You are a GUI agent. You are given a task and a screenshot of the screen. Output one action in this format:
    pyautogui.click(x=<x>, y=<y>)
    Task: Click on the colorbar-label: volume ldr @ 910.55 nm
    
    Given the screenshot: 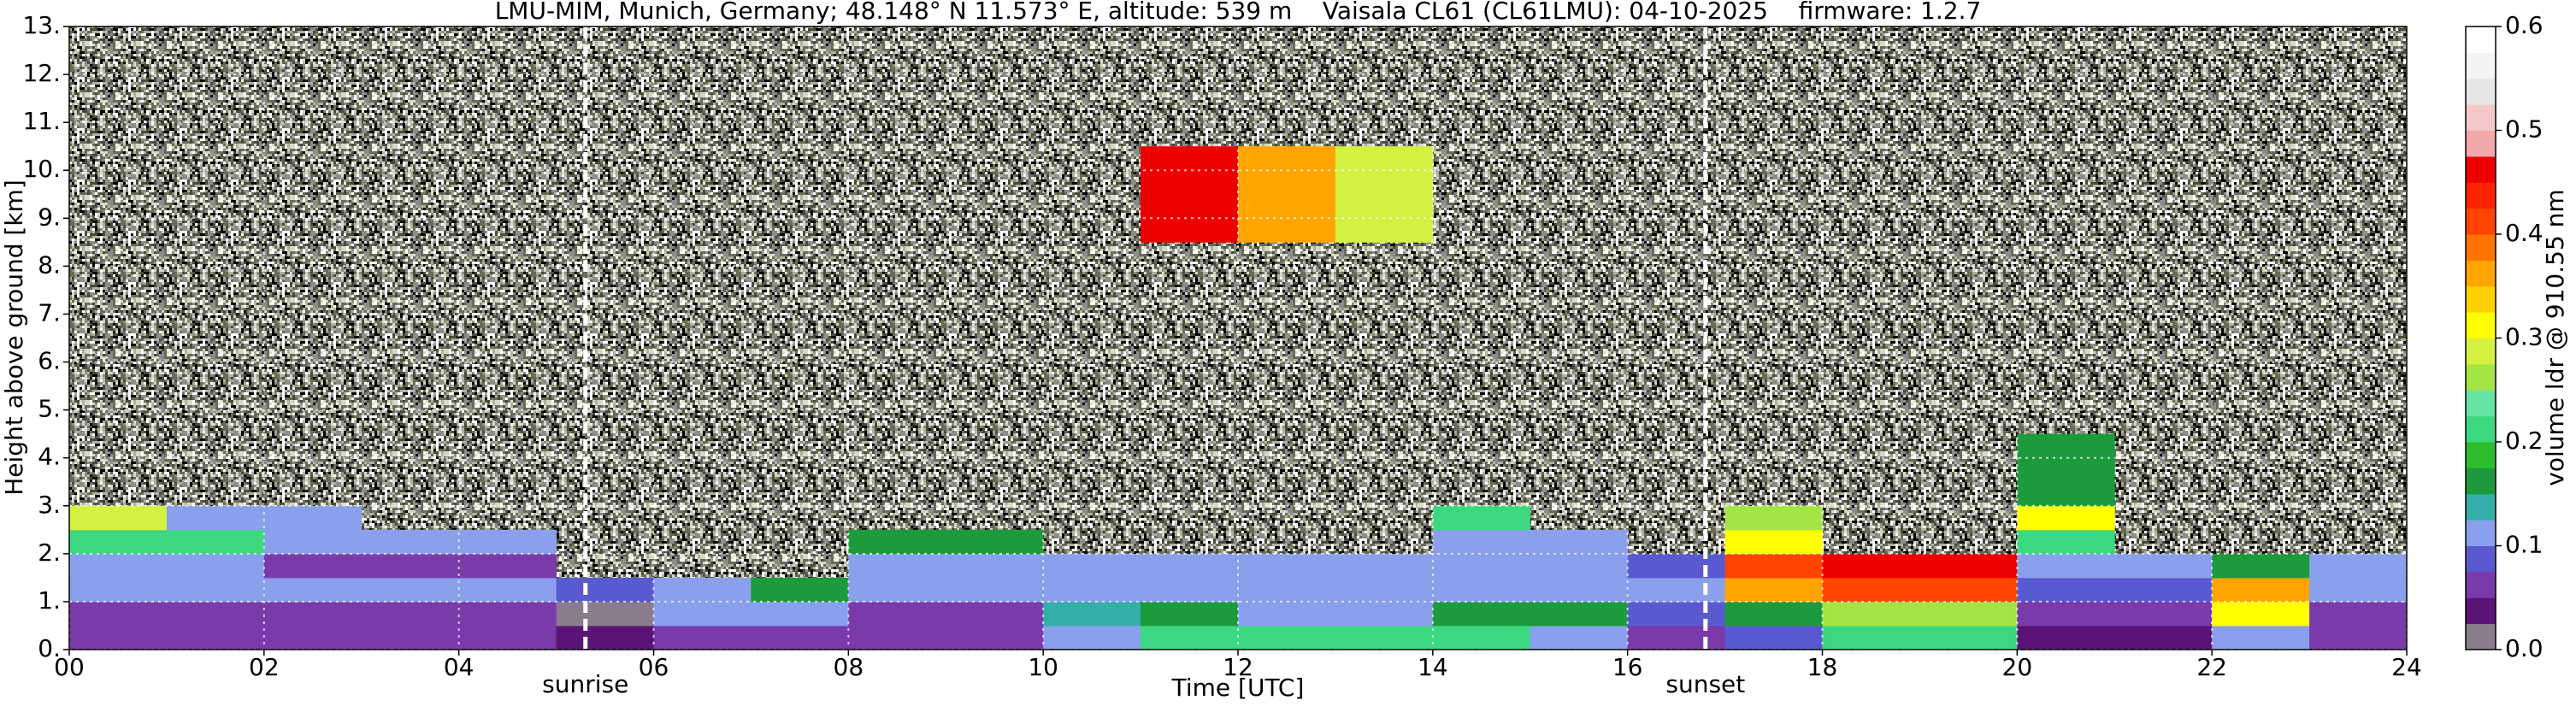 What is the action you would take?
    pyautogui.click(x=2555, y=337)
    